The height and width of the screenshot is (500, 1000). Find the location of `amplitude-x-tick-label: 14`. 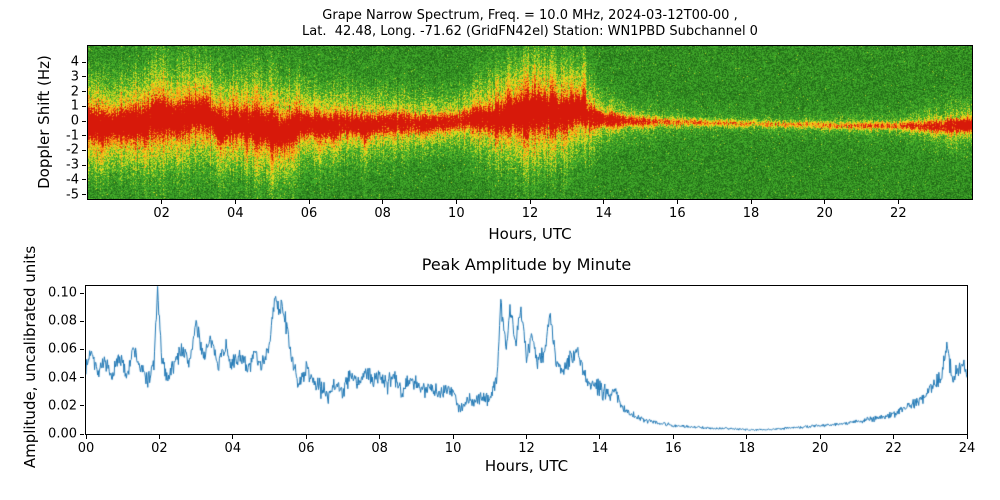

amplitude-x-tick-label: 14 is located at coordinates (600, 448).